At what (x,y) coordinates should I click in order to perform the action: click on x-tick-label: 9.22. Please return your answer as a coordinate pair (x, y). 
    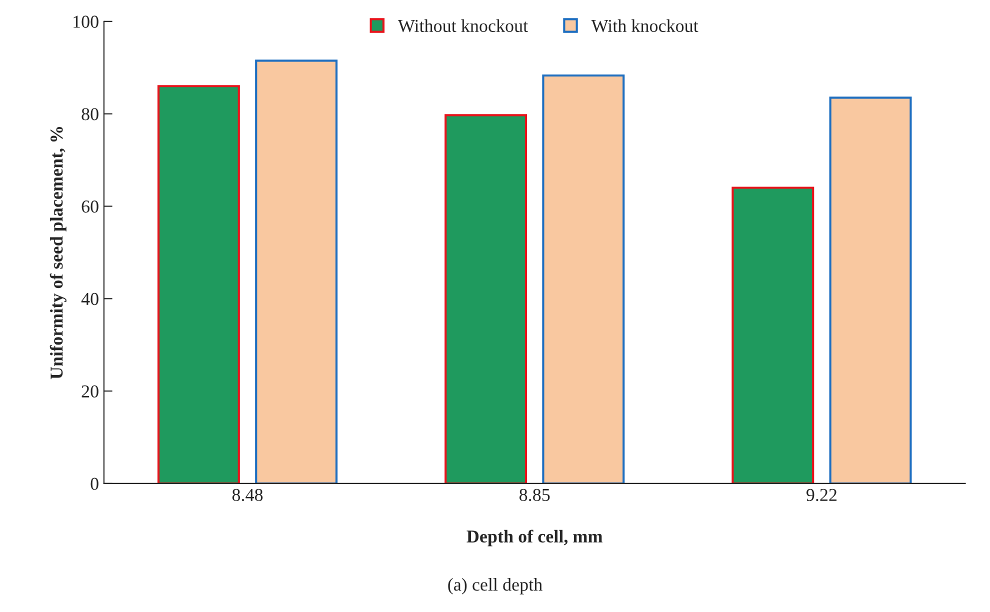
    Looking at the image, I should click on (821, 495).